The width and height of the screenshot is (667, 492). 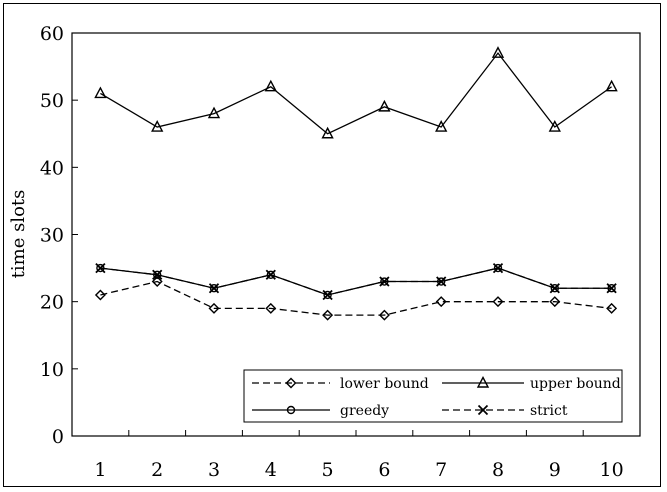 I want to click on legend-item-lower-bound: lower bound, so click(x=340, y=384).